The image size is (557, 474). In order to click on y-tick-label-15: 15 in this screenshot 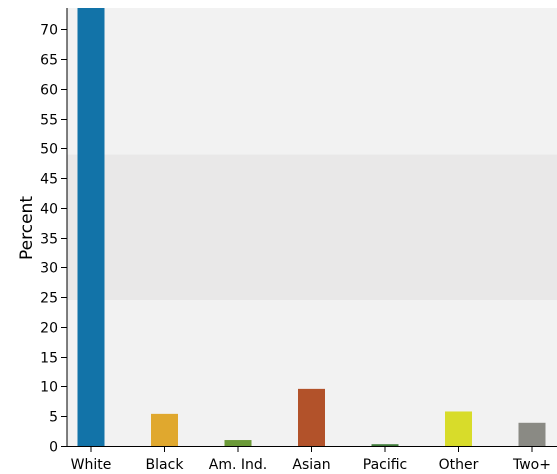, I will do `click(49, 359)`.